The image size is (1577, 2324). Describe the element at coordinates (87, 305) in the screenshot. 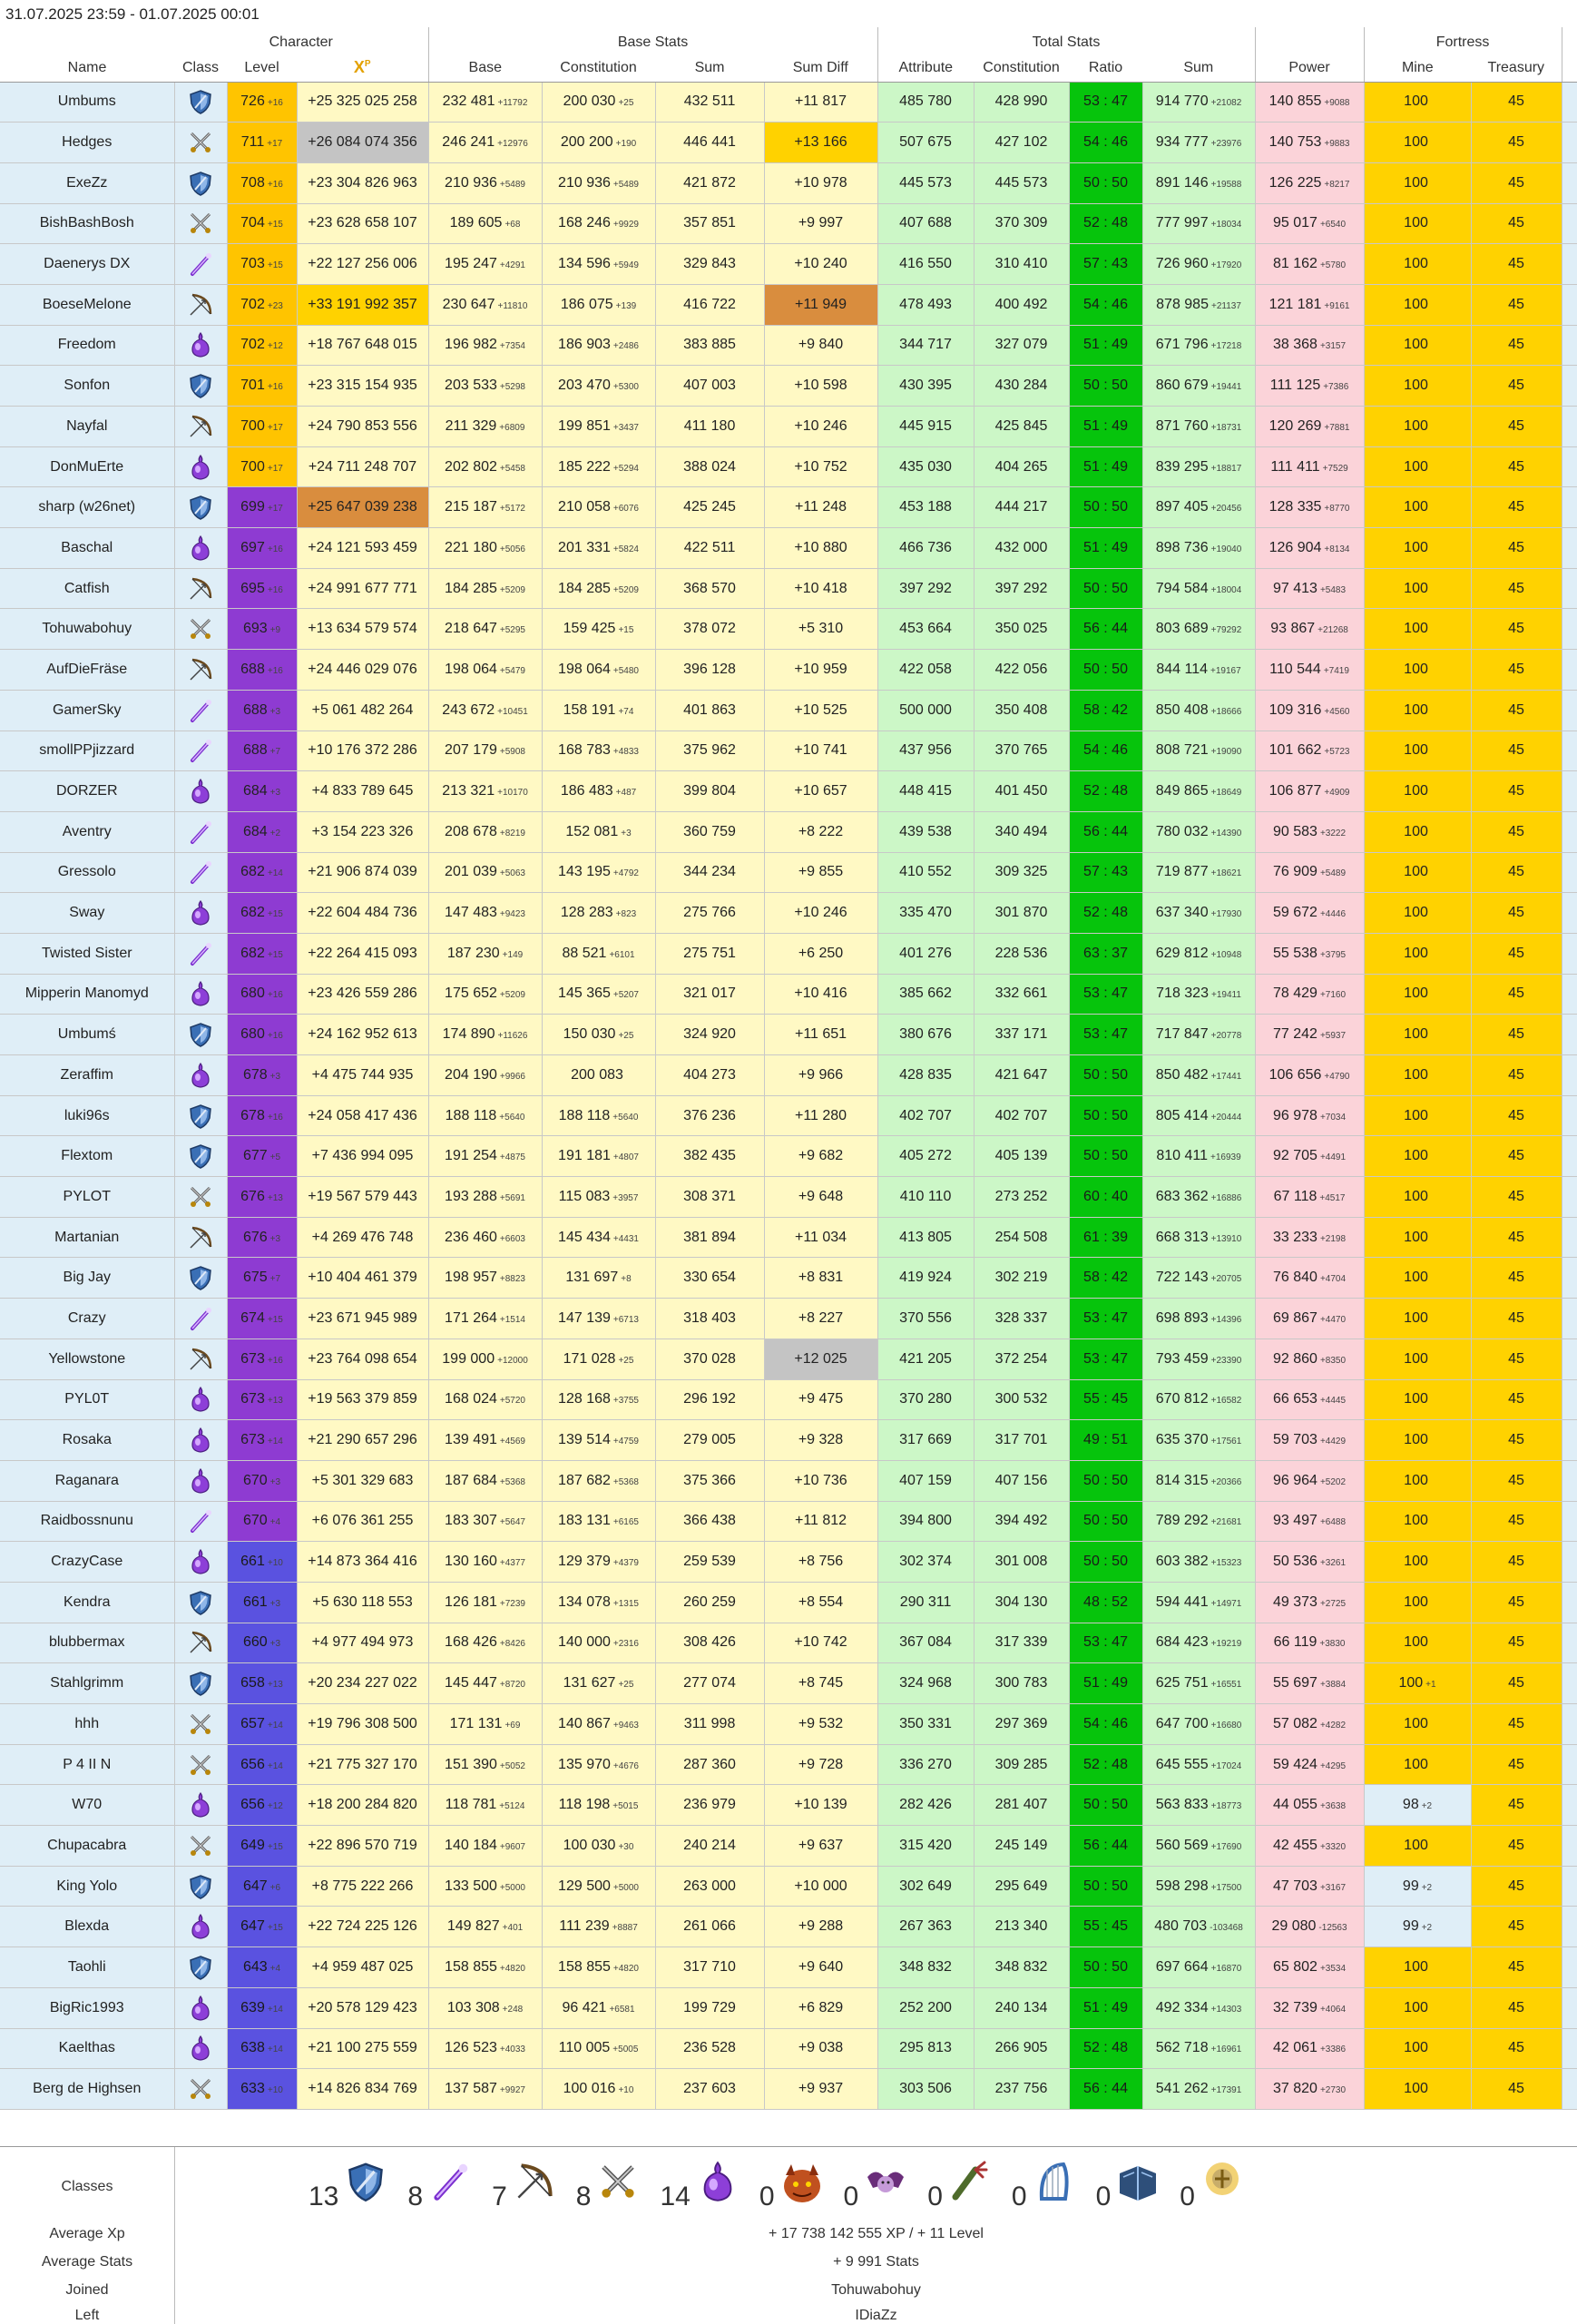

I see `player-name: BoeseMelone` at that location.